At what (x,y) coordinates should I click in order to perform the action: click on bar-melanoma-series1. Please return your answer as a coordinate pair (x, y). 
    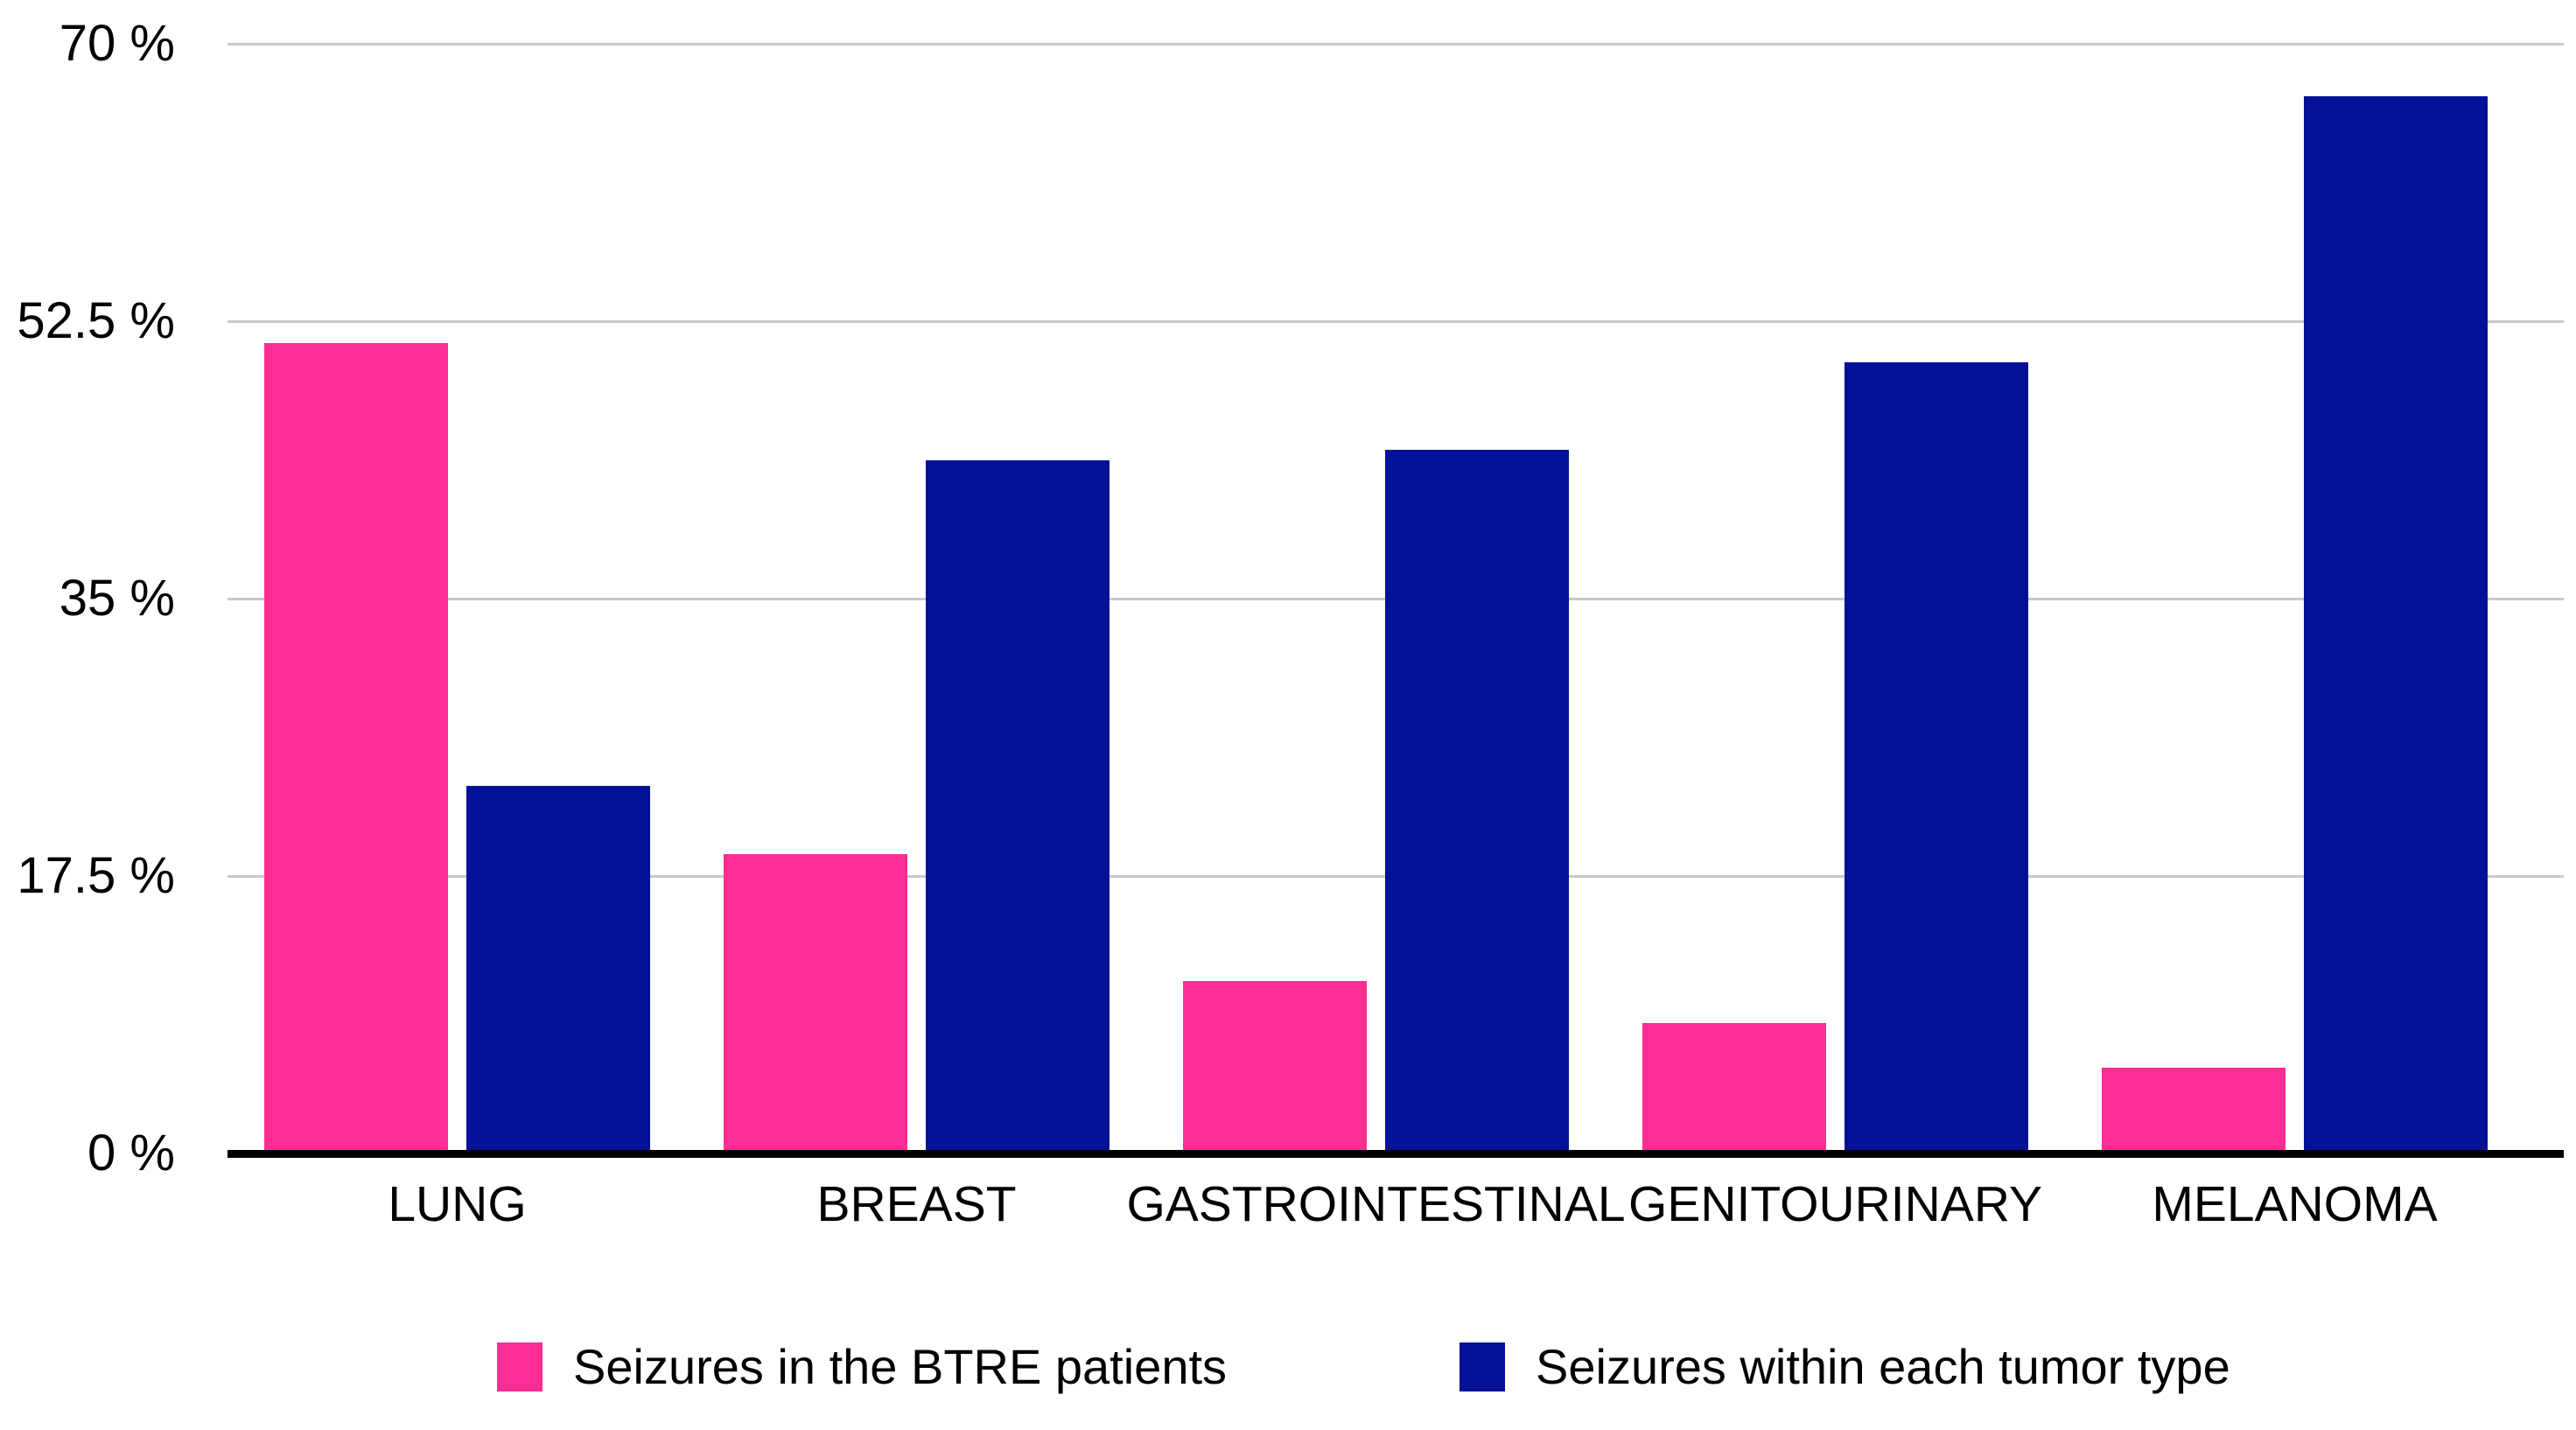
    Looking at the image, I should click on (2194, 1110).